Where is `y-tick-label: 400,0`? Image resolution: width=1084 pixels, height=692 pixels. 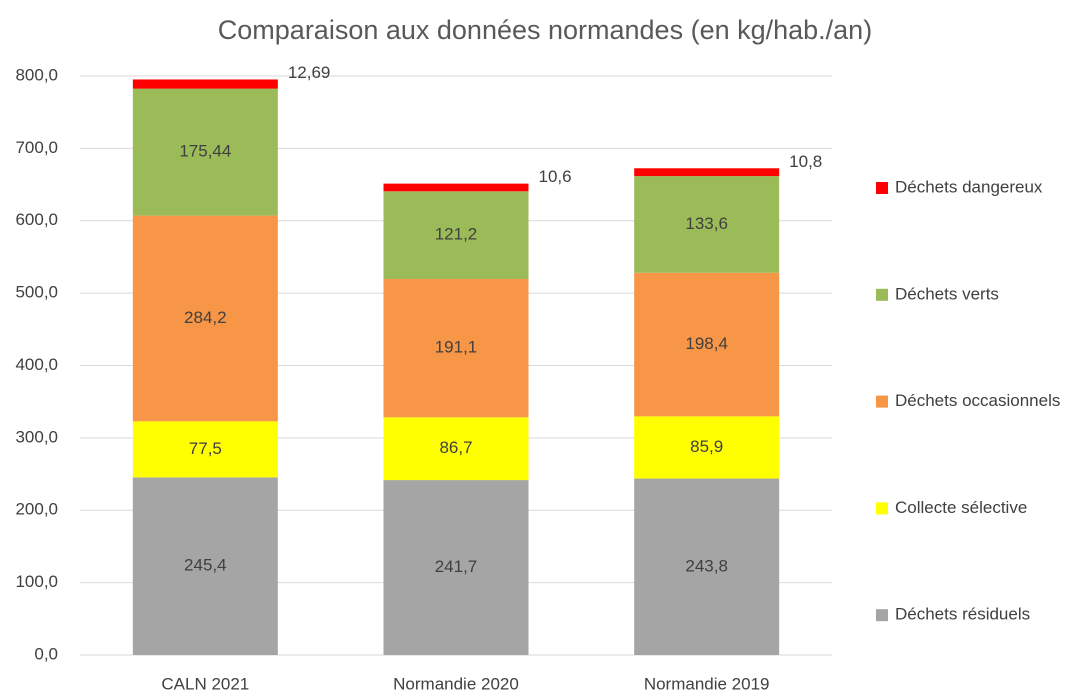
y-tick-label: 400,0 is located at coordinates (36, 364).